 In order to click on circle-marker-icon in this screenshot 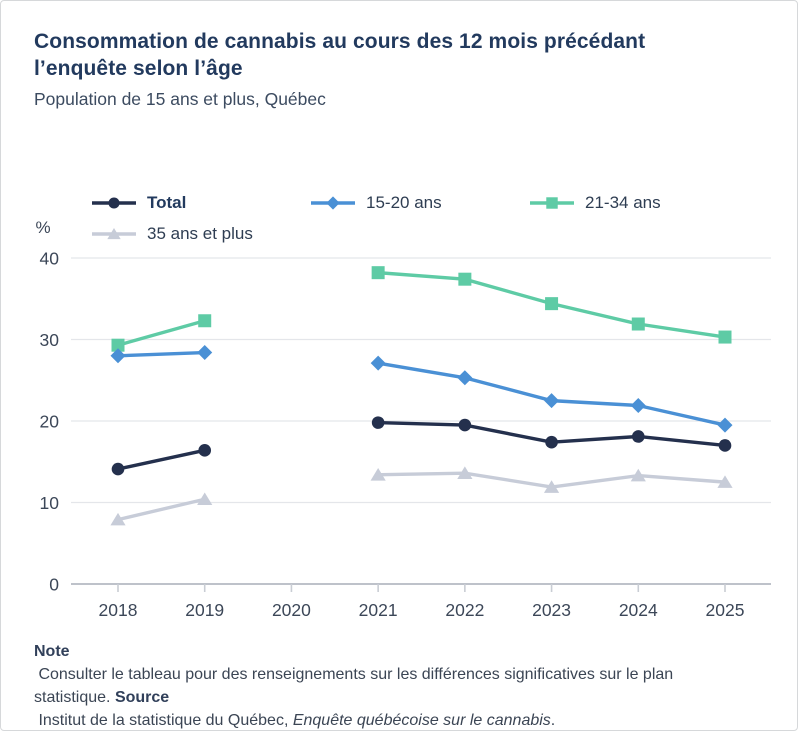, I will do `click(114, 202)`.